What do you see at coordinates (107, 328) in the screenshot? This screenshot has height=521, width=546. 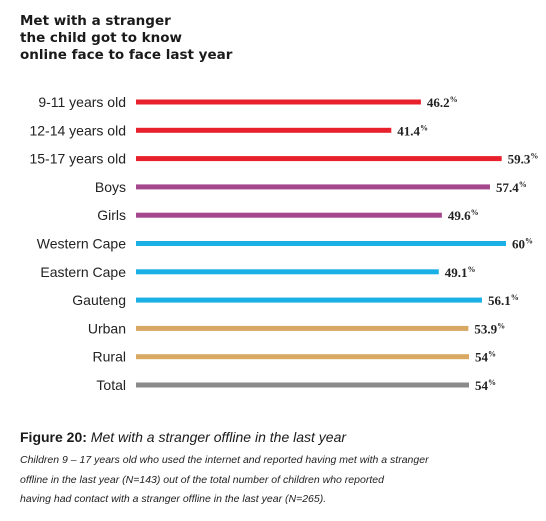 I see `category-label: Urban` at bounding box center [107, 328].